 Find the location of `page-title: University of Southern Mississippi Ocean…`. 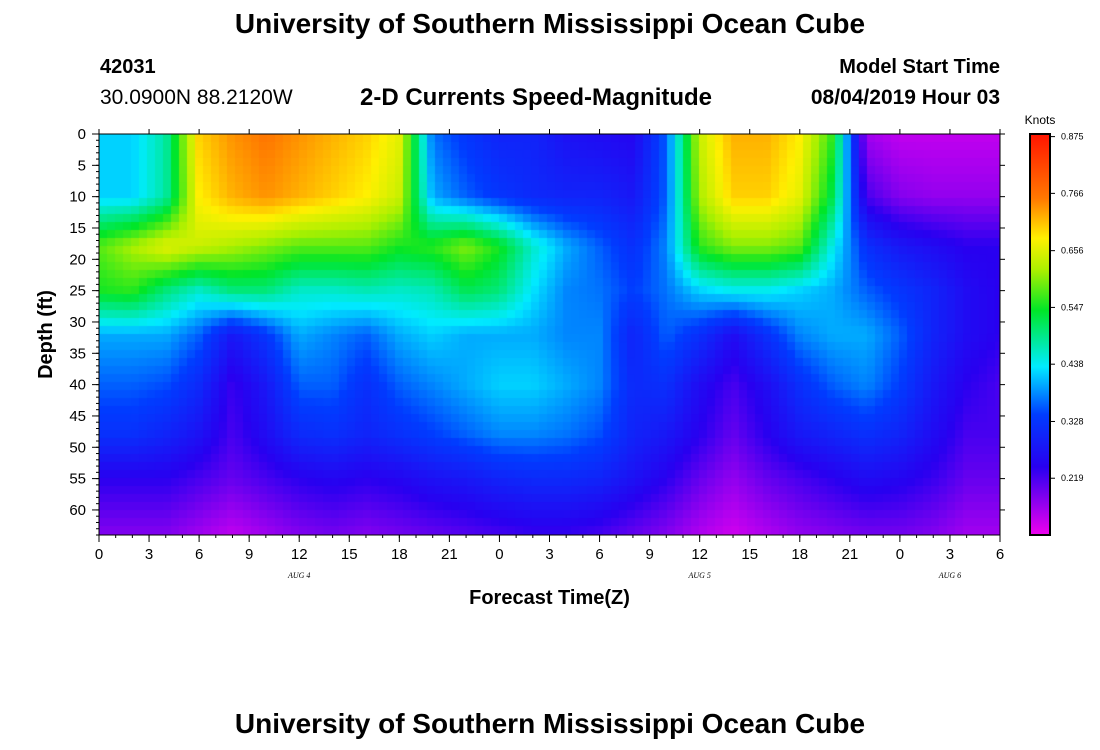

page-title: University of Southern Mississippi Ocean… is located at coordinates (550, 23).